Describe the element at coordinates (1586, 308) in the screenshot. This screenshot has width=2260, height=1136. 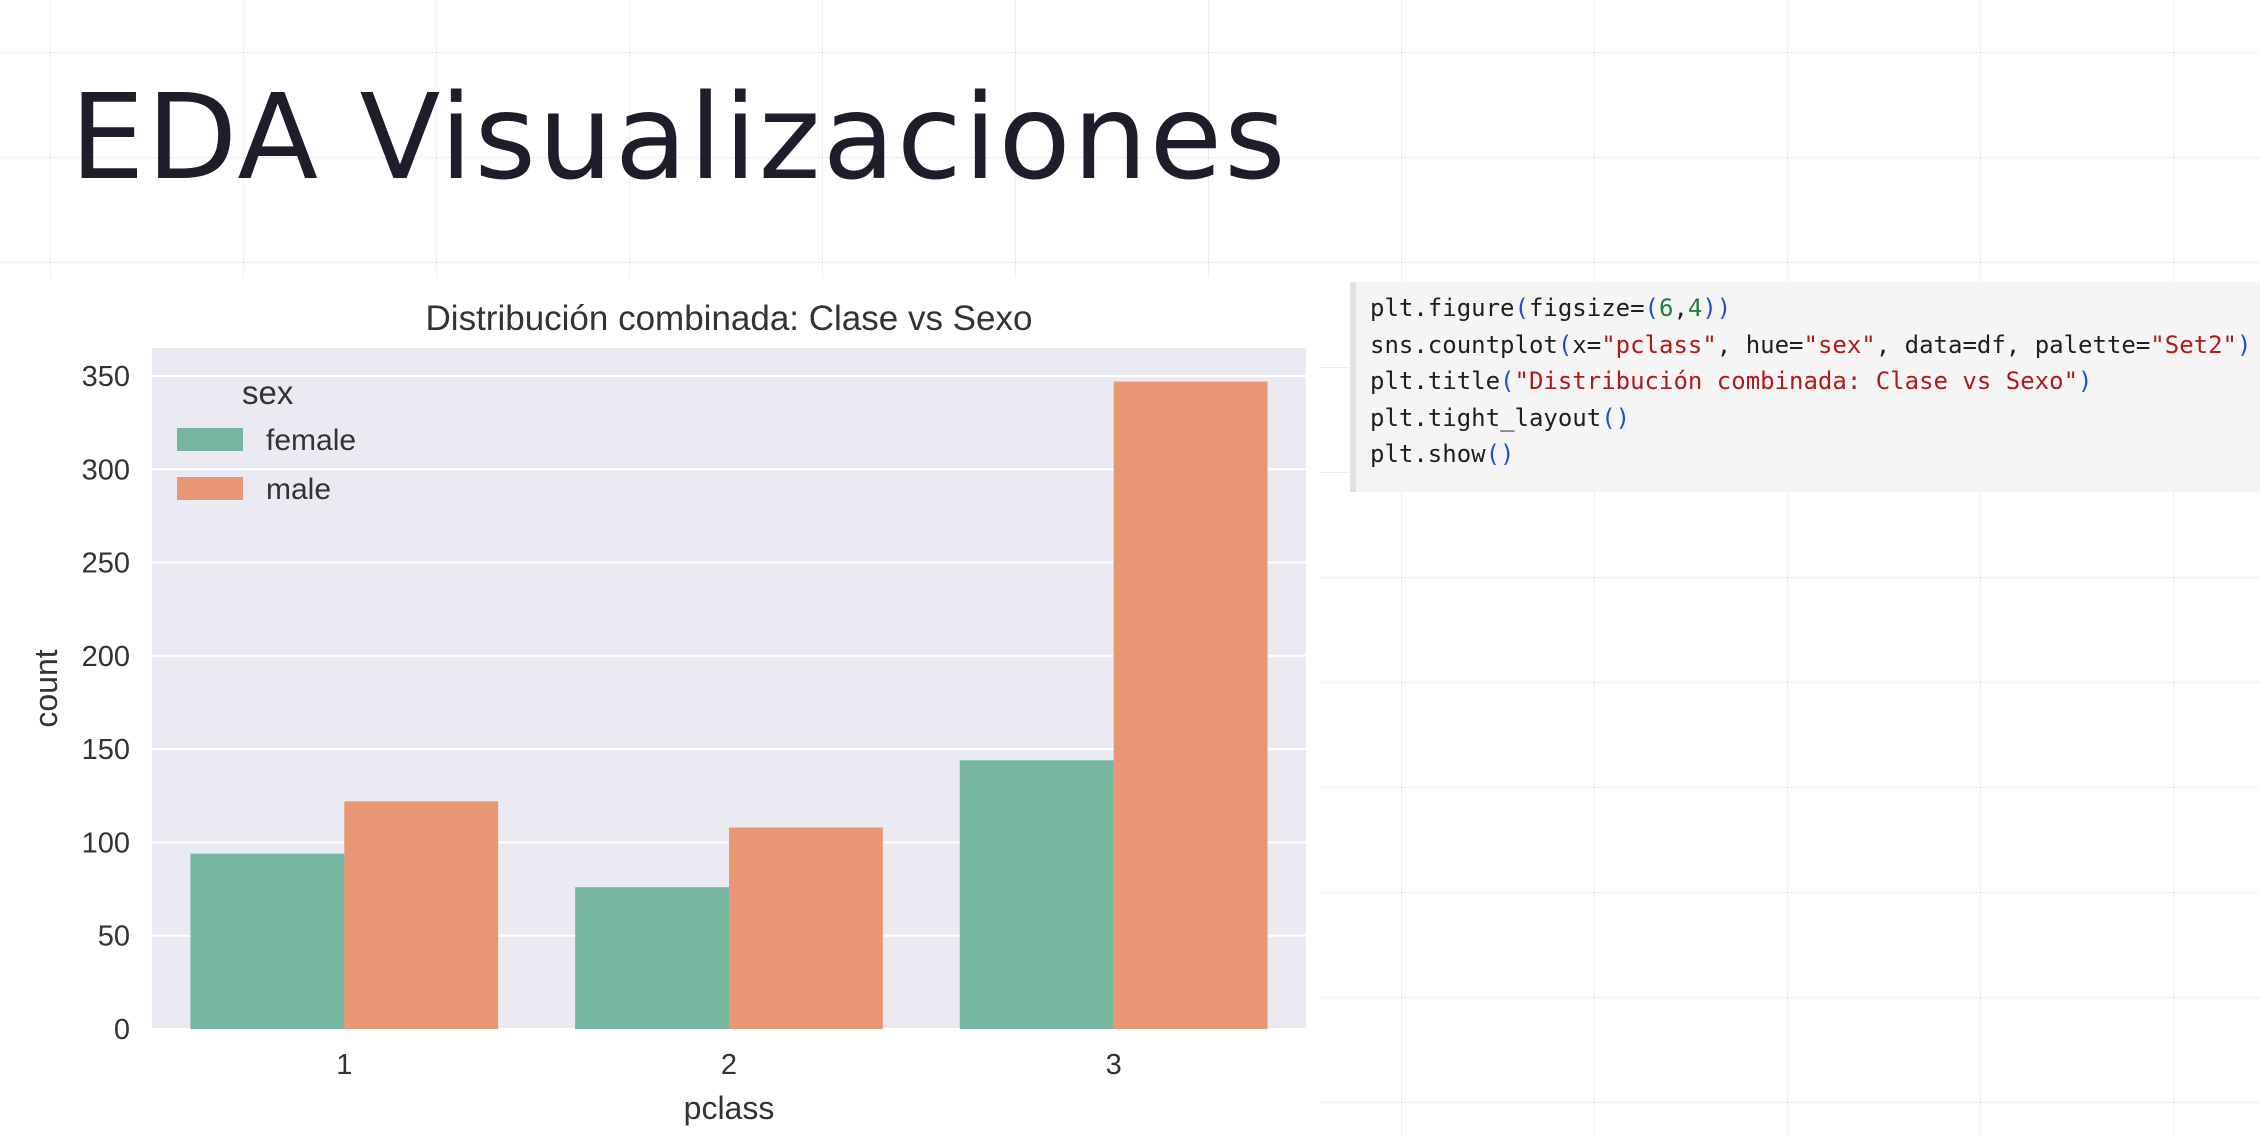
I see `code-token: figsize=` at that location.